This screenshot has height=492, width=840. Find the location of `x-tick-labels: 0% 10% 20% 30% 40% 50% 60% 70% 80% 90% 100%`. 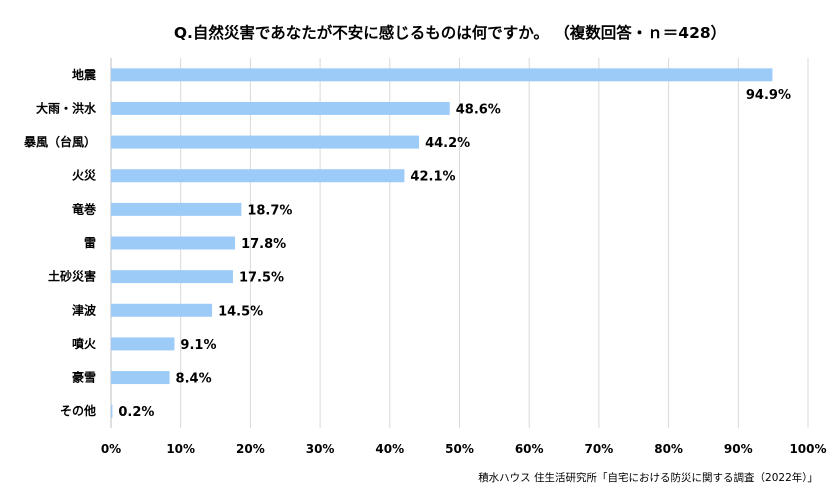

x-tick-labels: 0% 10% 20% 30% 40% 50% 60% 70% 80% 90% 100% is located at coordinates (464, 449).